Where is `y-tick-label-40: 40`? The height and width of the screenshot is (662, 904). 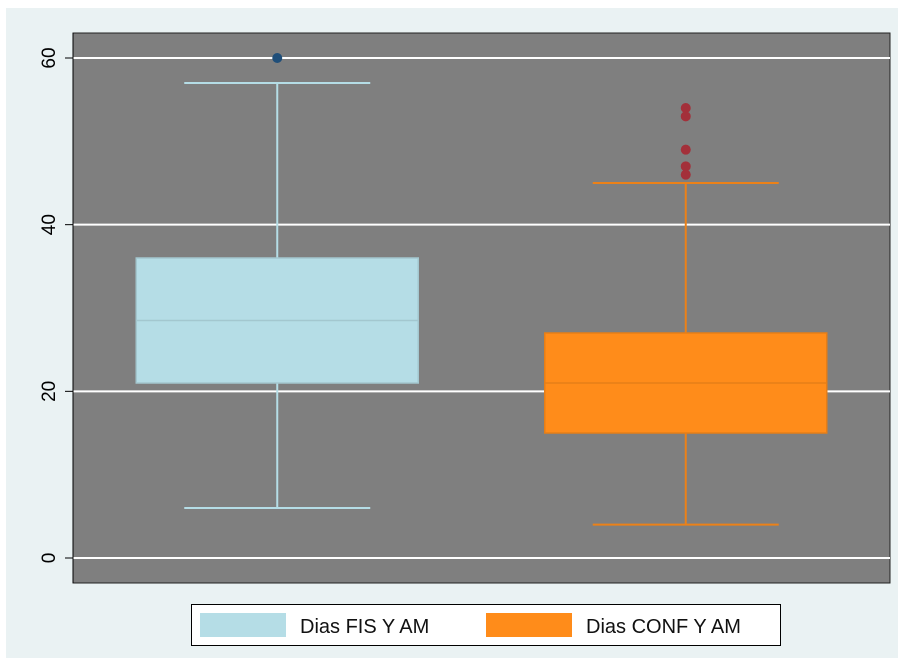 y-tick-label-40: 40 is located at coordinates (49, 224).